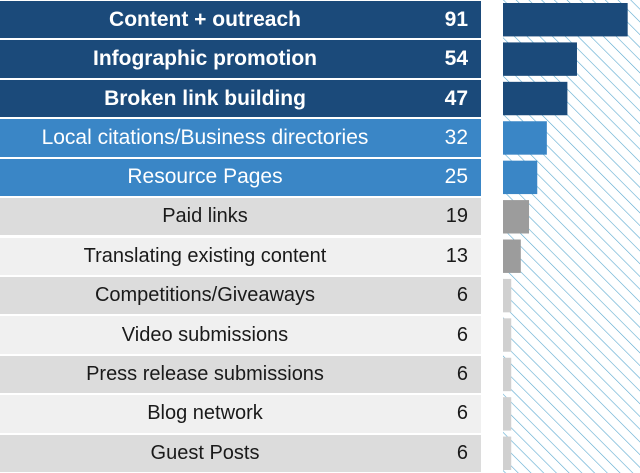 The image size is (640, 473). What do you see at coordinates (456, 59) in the screenshot?
I see `value-label: 54` at bounding box center [456, 59].